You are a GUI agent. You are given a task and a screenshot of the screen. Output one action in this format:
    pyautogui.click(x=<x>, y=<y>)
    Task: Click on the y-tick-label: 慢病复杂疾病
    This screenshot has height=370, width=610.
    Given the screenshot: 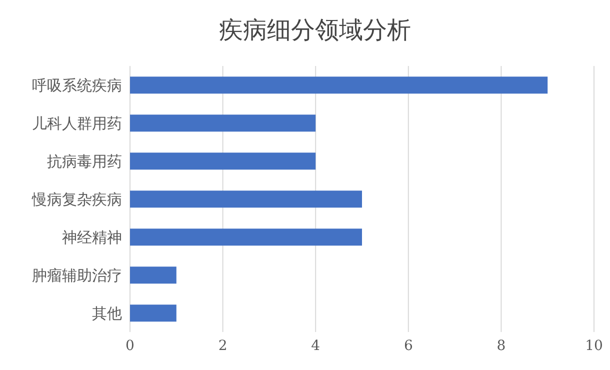 What is the action you would take?
    pyautogui.click(x=76, y=199)
    